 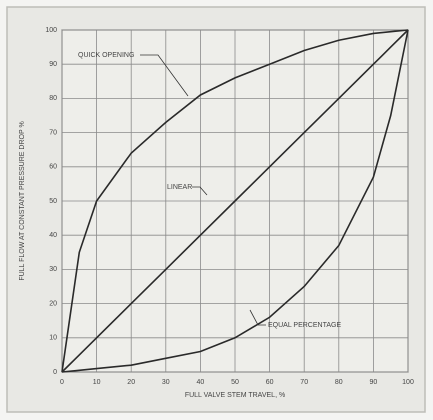 I want to click on series-label: EQUAL PERCENTAGE, so click(x=304, y=325).